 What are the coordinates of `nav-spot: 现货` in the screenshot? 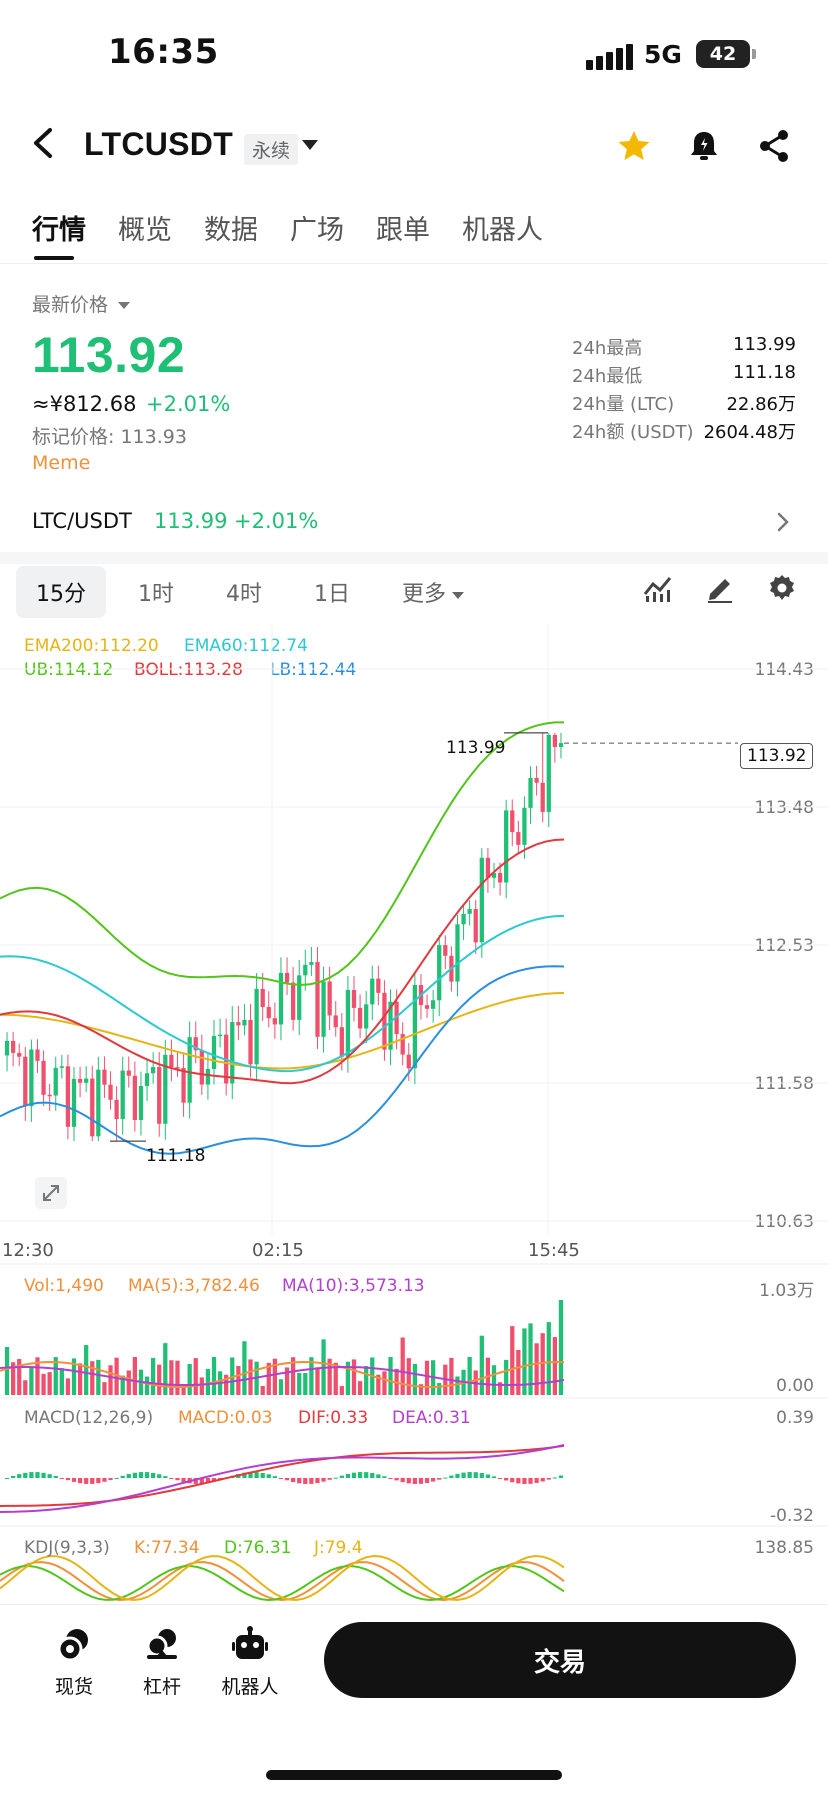 It's located at (74, 1662).